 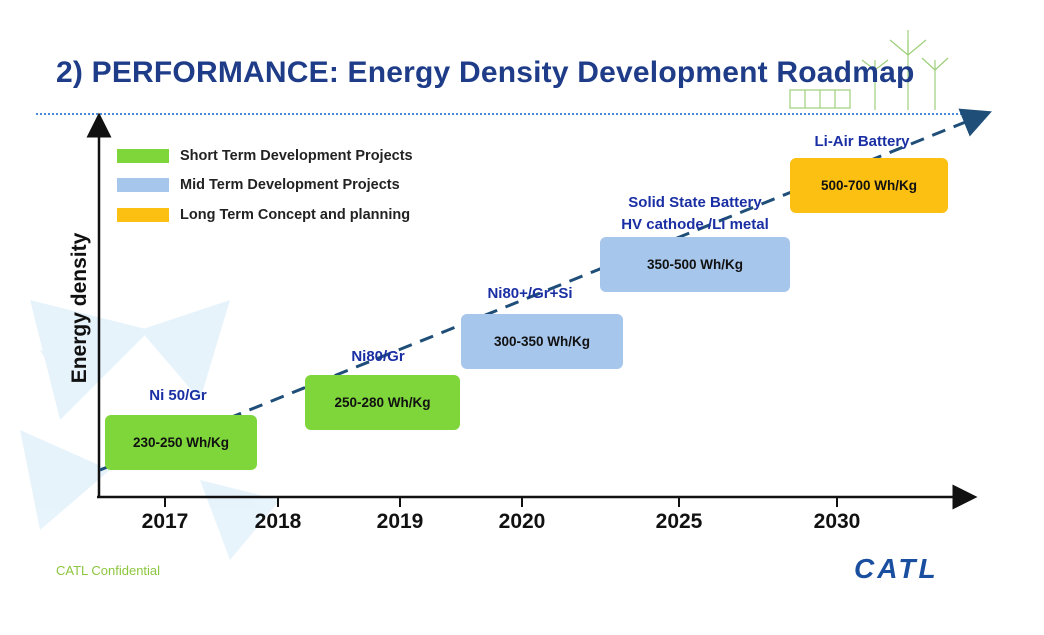 I want to click on legend-label: Mid Term Development Projects, so click(x=290, y=185).